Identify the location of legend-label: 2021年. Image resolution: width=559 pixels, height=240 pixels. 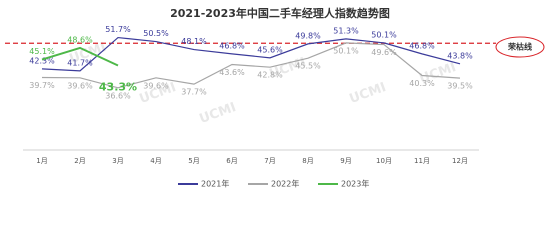
(215, 184).